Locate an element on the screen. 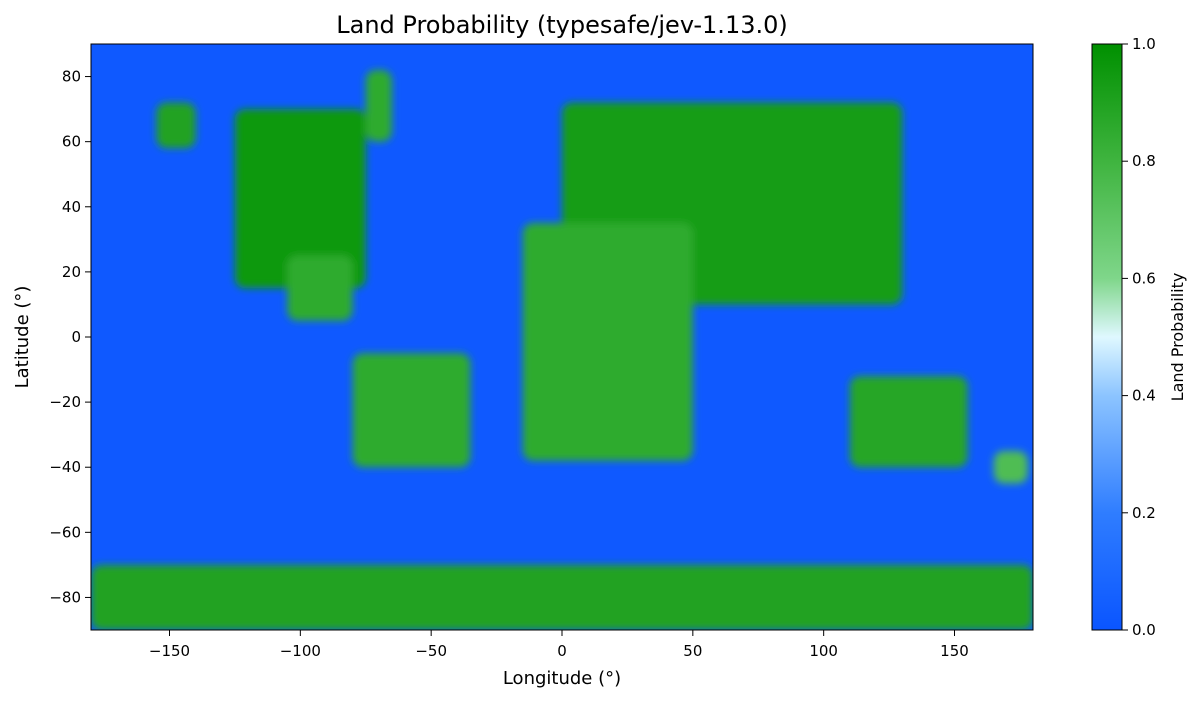 This screenshot has height=705, width=1199. colorbar-tick-label: 0.6 is located at coordinates (1144, 278).